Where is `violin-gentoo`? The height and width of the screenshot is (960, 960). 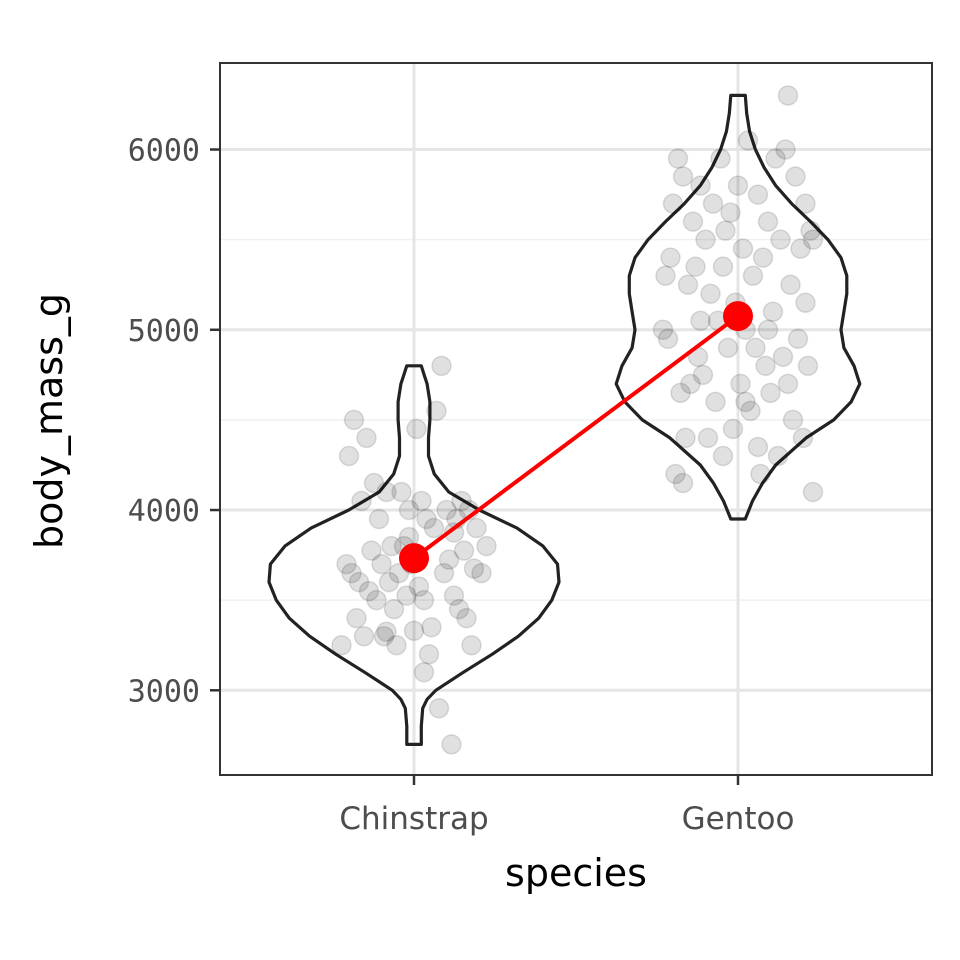 violin-gentoo is located at coordinates (738, 307).